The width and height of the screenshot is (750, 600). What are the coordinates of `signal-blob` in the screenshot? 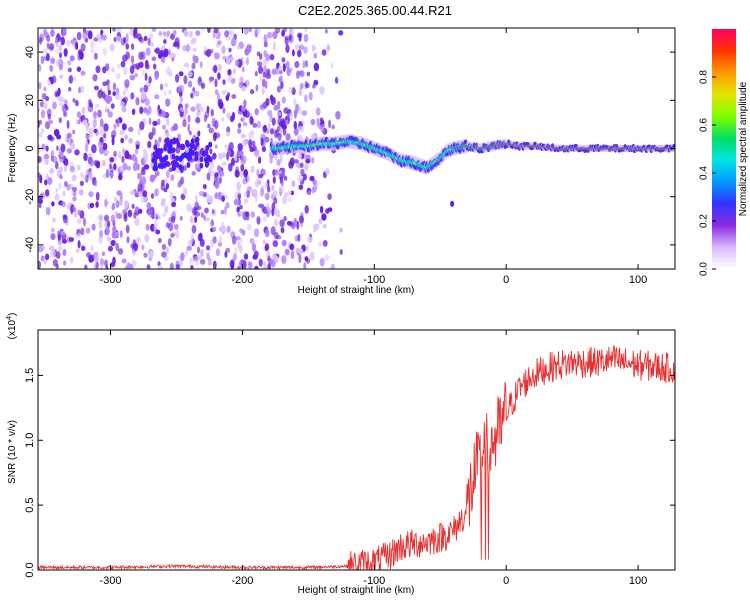 It's located at (171, 141).